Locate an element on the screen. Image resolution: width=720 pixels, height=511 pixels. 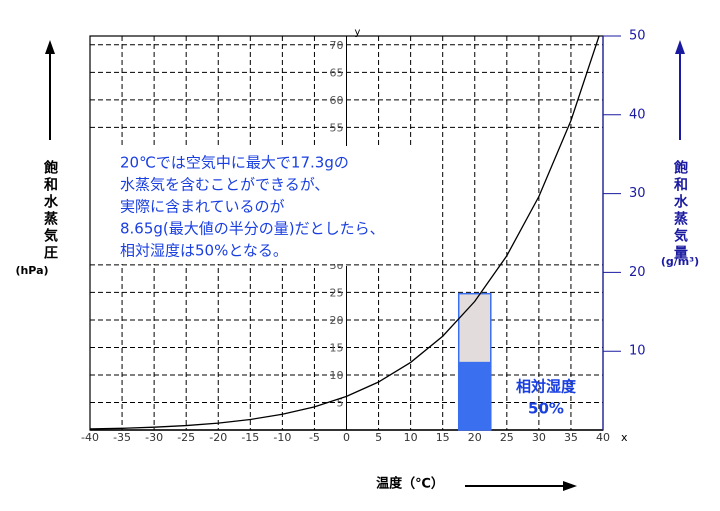
x-tick-label: -40 is located at coordinates (90, 437).